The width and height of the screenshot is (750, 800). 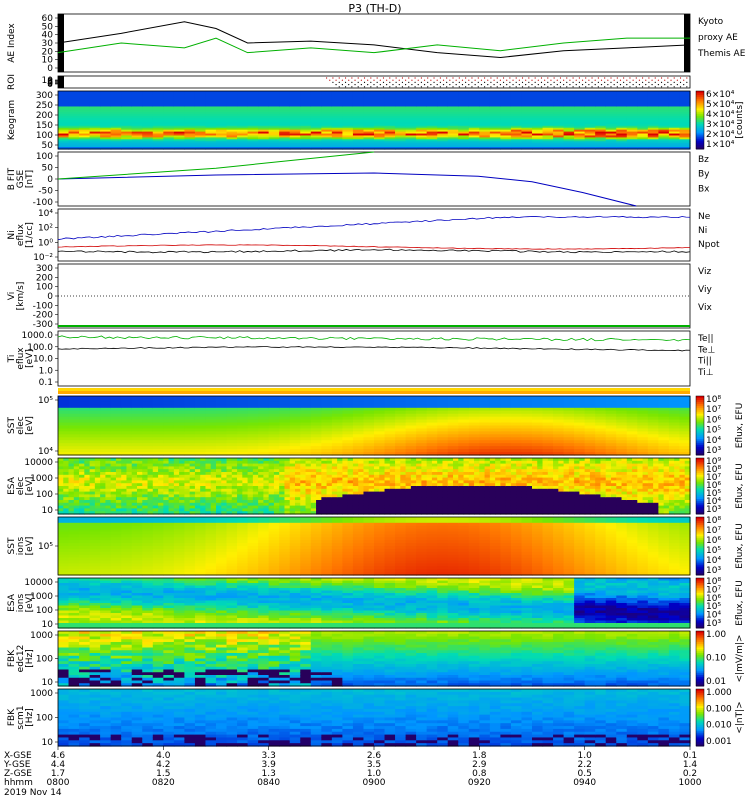 I want to click on panel-bfield-ylabel-0: B FIT, so click(x=12, y=178).